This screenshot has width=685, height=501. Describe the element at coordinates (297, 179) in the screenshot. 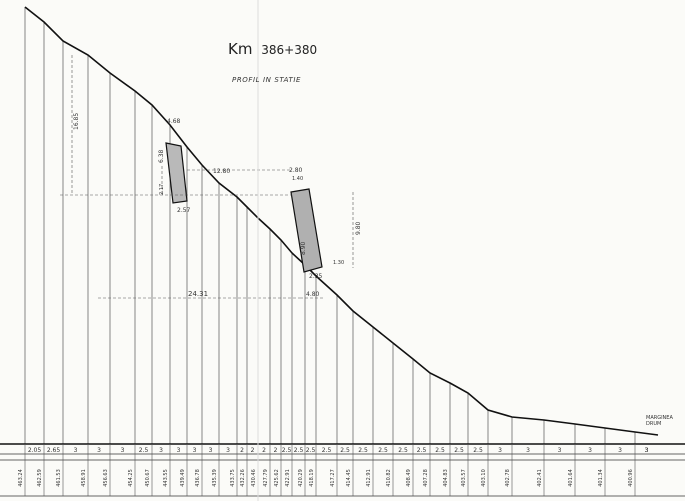

I see `dim-wall2-top-b: 1.40` at that location.